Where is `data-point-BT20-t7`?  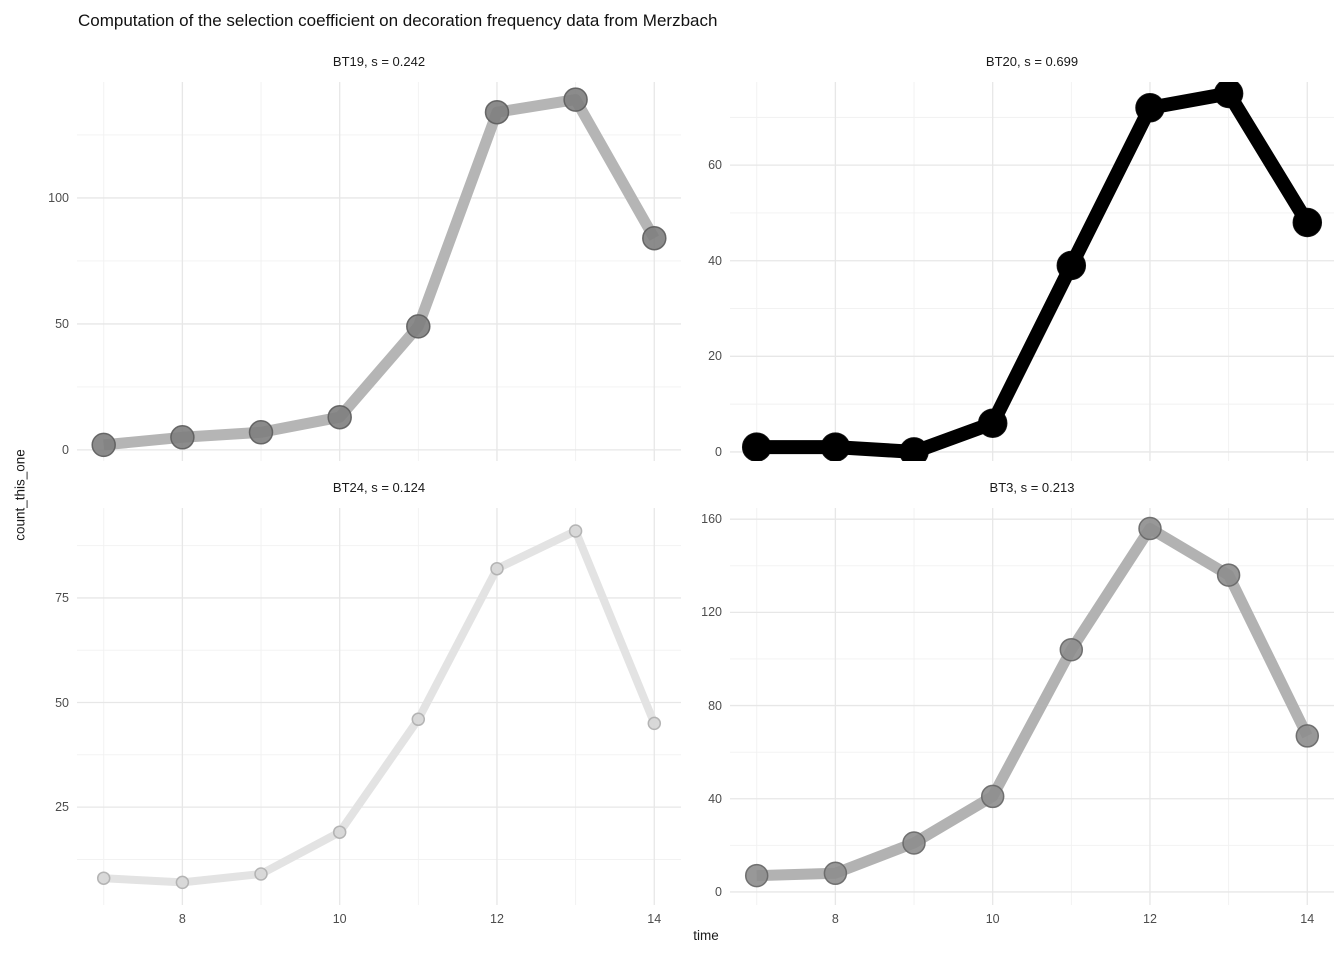
data-point-BT20-t7 is located at coordinates (756, 446).